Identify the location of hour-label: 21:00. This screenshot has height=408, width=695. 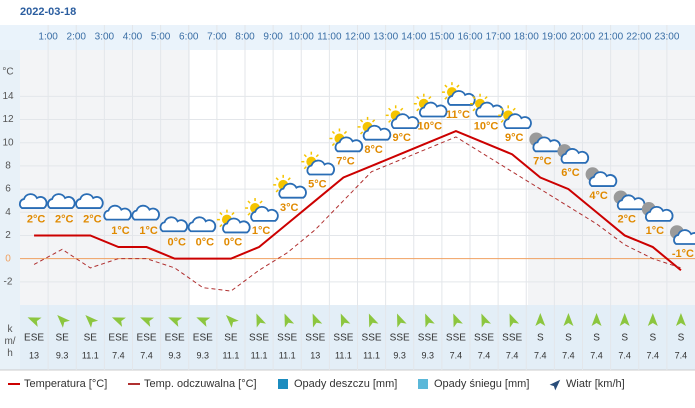
(610, 37).